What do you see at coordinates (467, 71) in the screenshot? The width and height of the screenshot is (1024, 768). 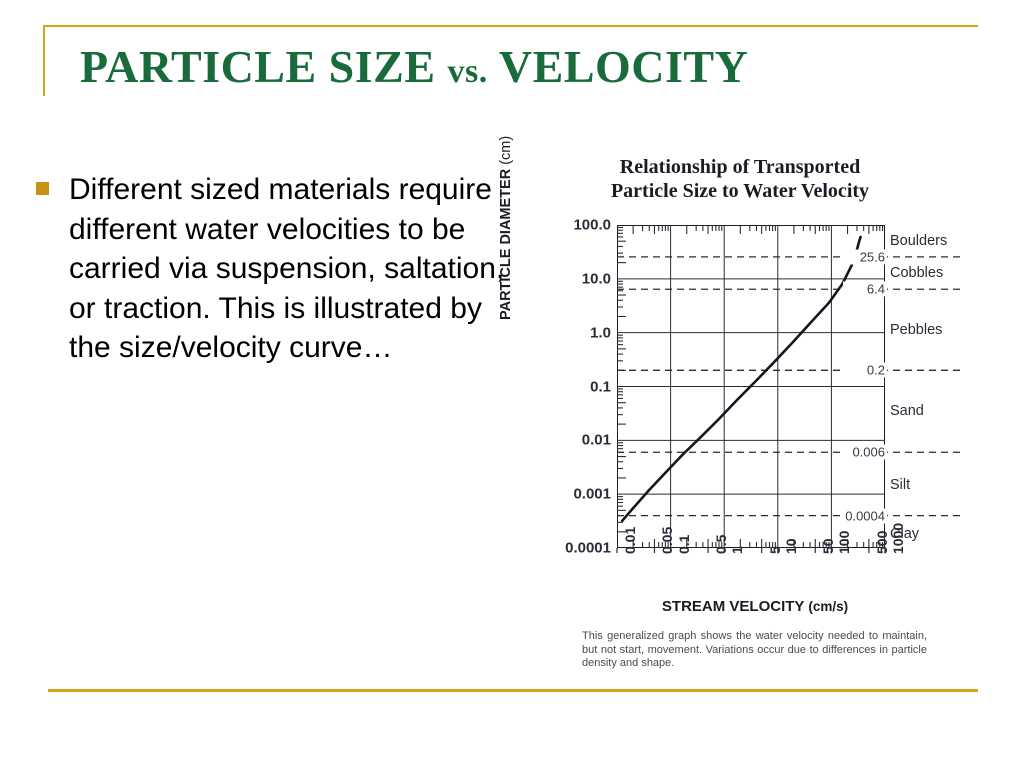 I see `page-title-vs: vs.` at bounding box center [467, 71].